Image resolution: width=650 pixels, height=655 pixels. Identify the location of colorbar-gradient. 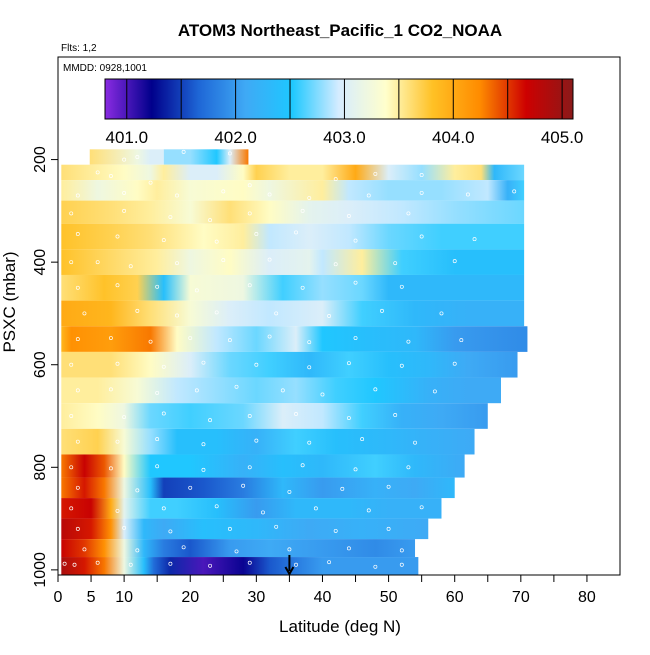
(339, 99).